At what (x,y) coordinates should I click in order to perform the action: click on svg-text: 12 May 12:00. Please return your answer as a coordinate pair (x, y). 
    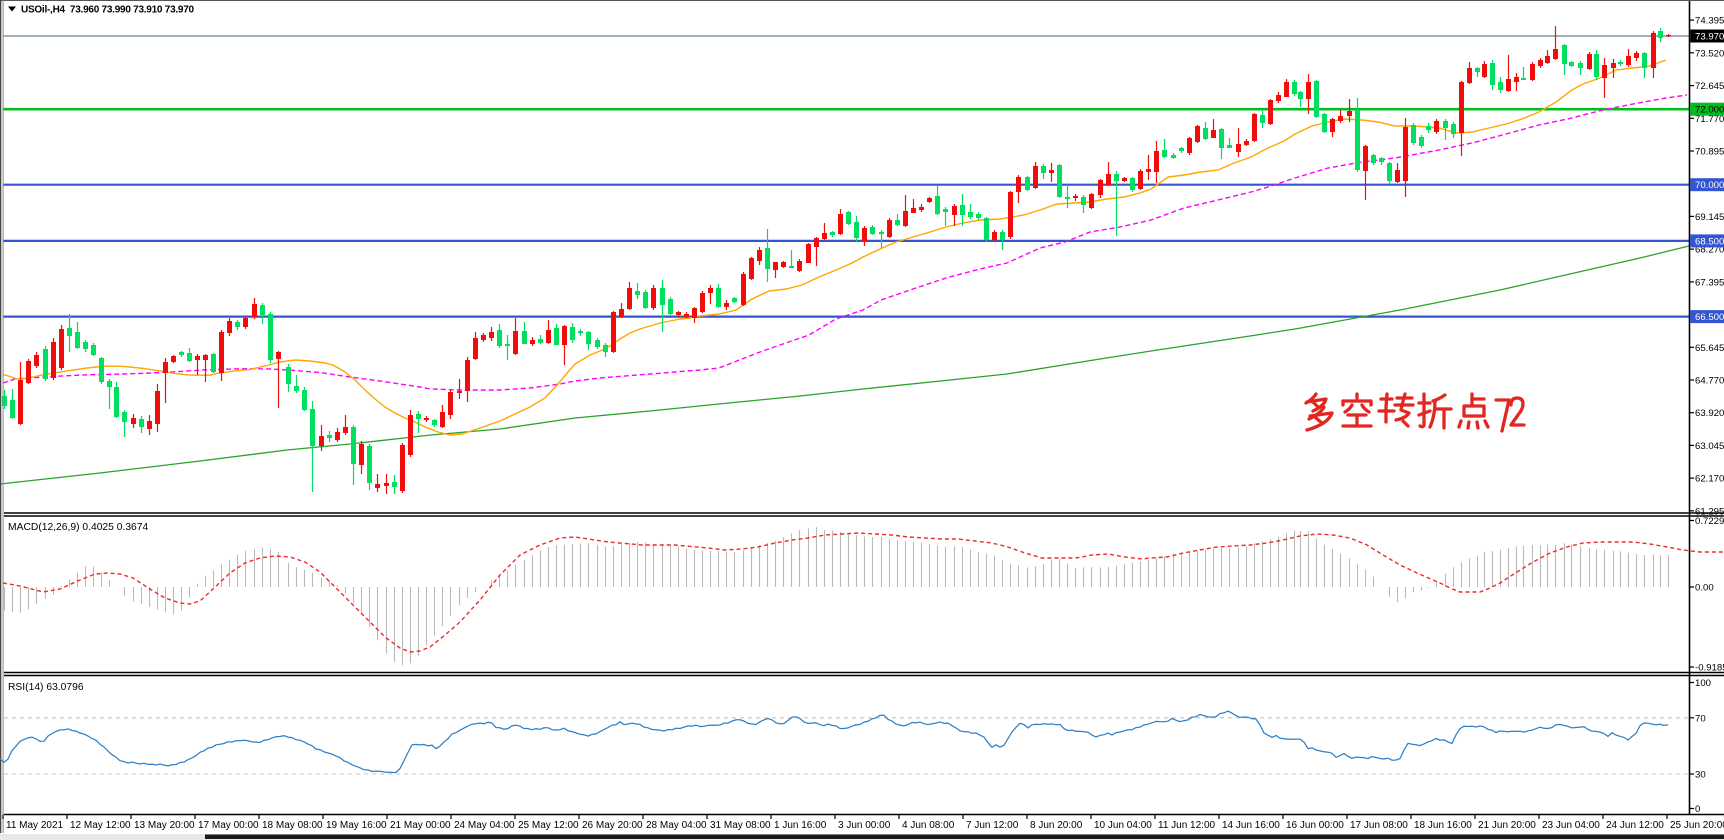
    Looking at the image, I should click on (100, 825).